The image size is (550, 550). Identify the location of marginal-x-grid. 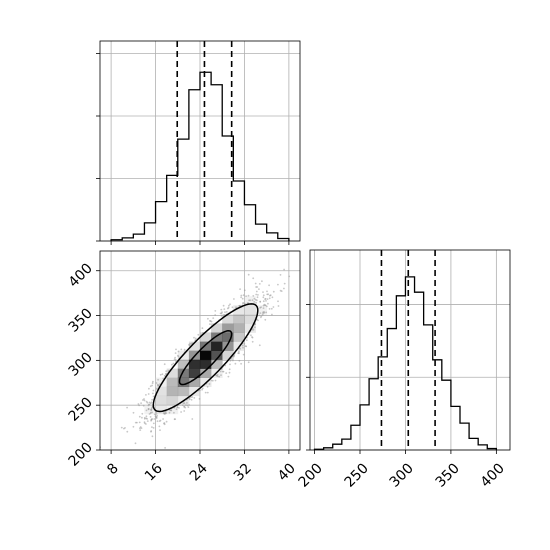
(200, 141).